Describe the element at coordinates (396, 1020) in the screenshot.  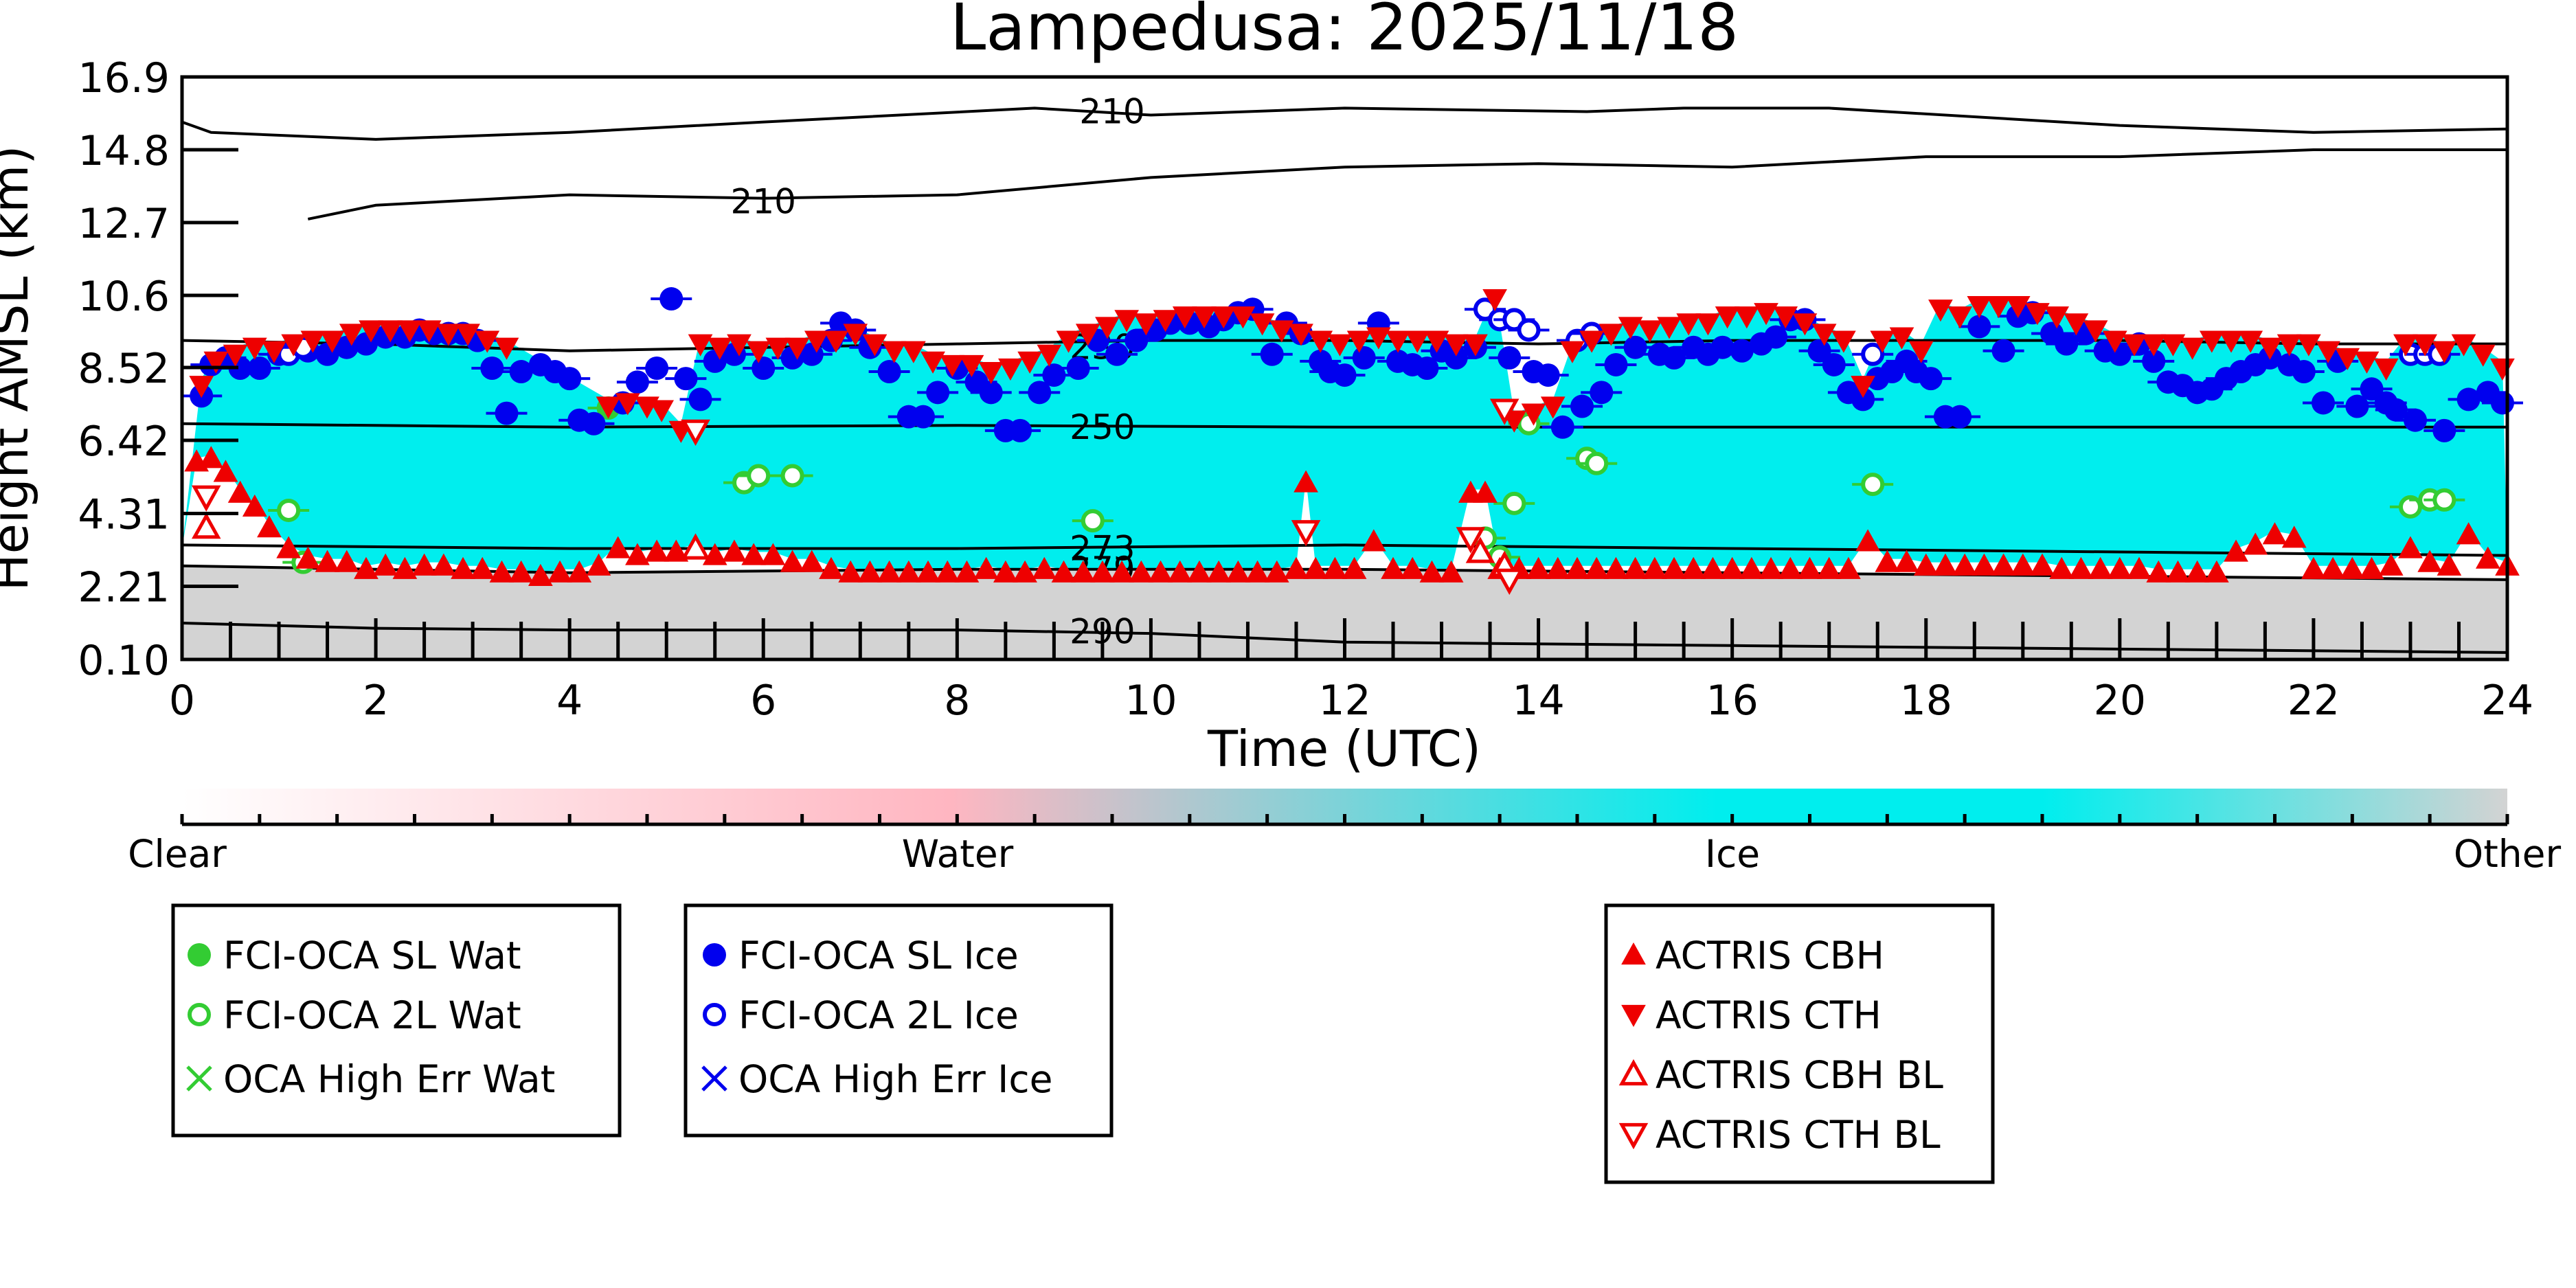
I see `legend-water-box` at that location.